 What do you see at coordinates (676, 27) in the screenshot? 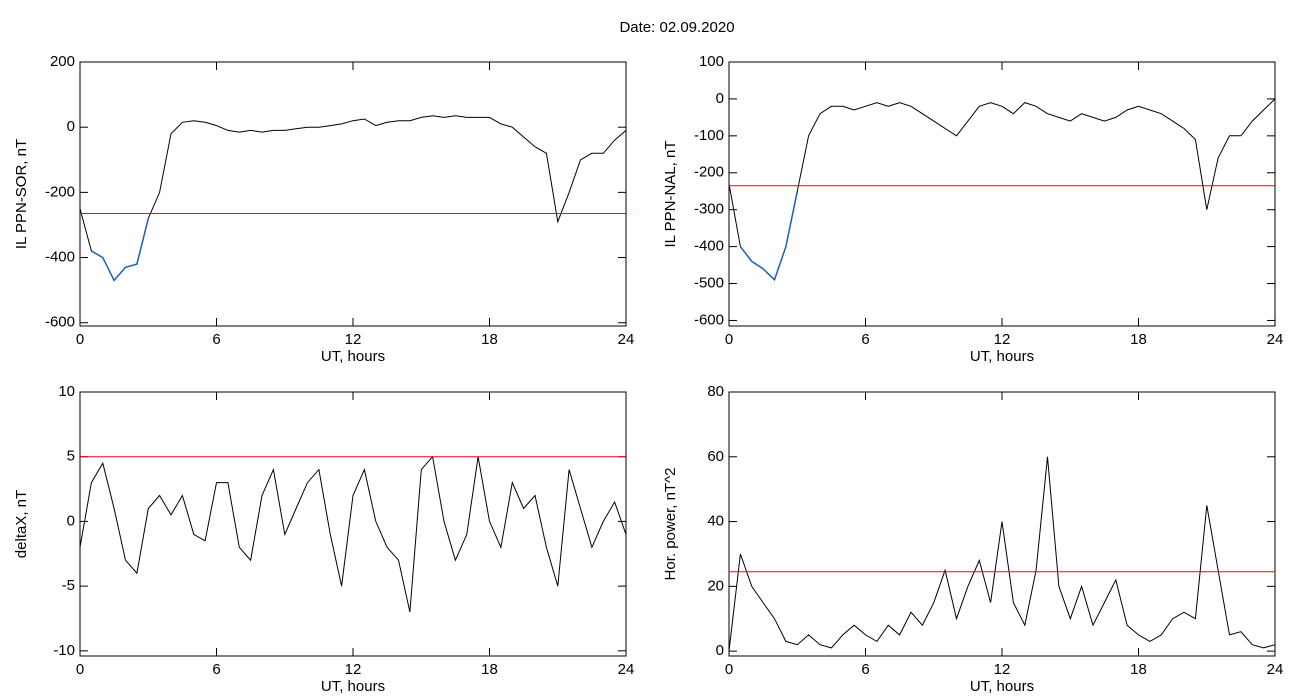
I see `figure-title: Date: 02.09.2020` at bounding box center [676, 27].